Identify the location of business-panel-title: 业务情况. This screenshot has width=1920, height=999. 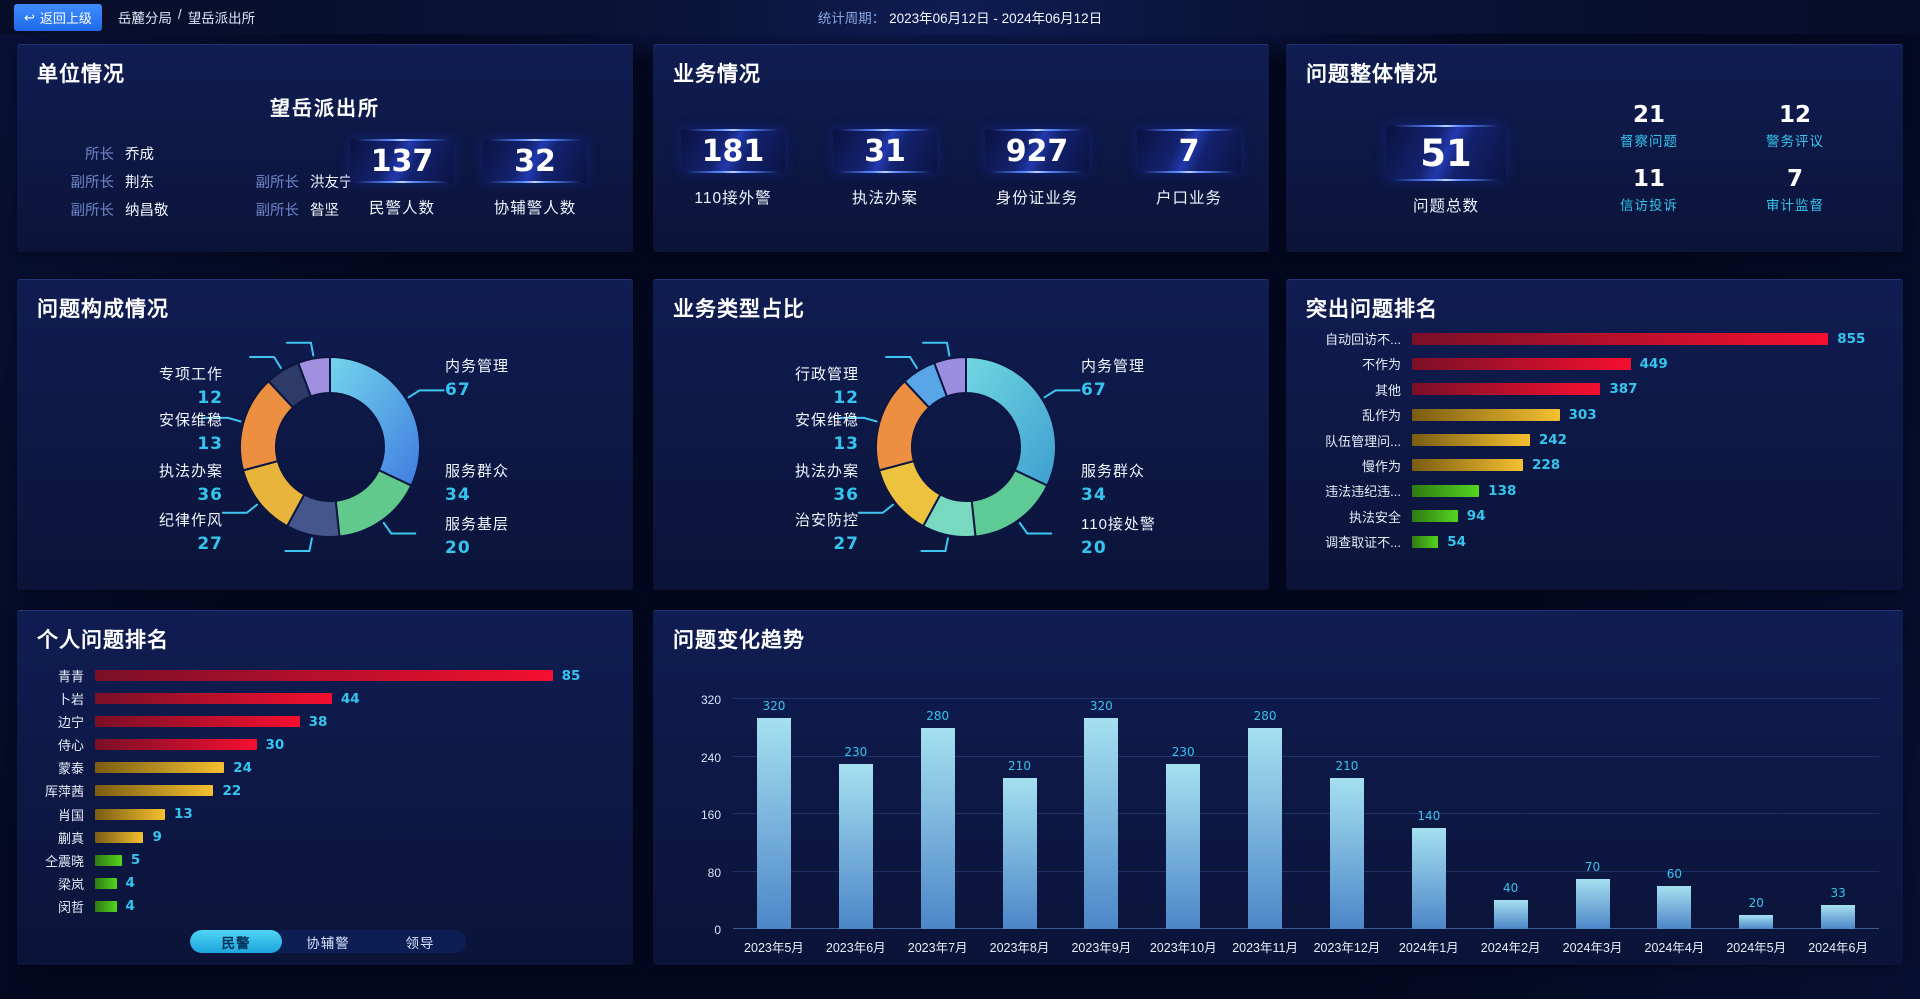
(717, 74).